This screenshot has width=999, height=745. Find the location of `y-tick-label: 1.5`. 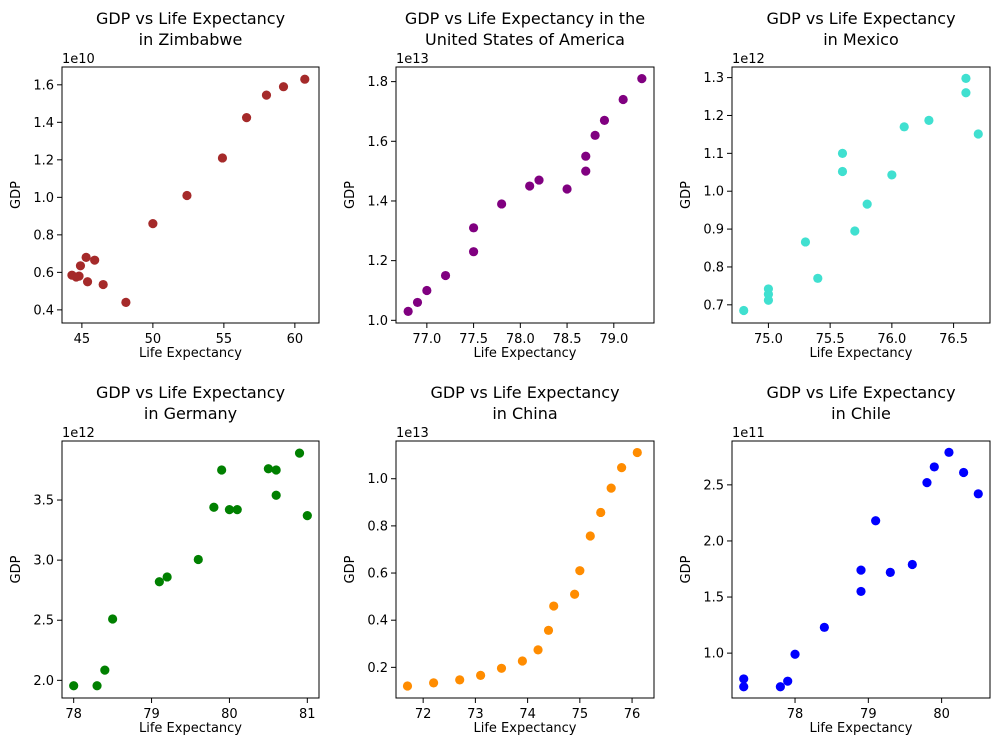

y-tick-label: 1.5 is located at coordinates (713, 598).